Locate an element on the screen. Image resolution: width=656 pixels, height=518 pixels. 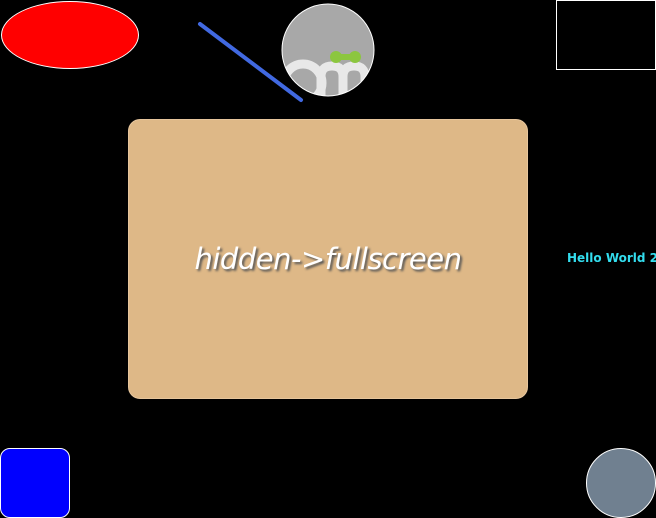
panel-label: hidden->fullscreen is located at coordinates (328, 259).